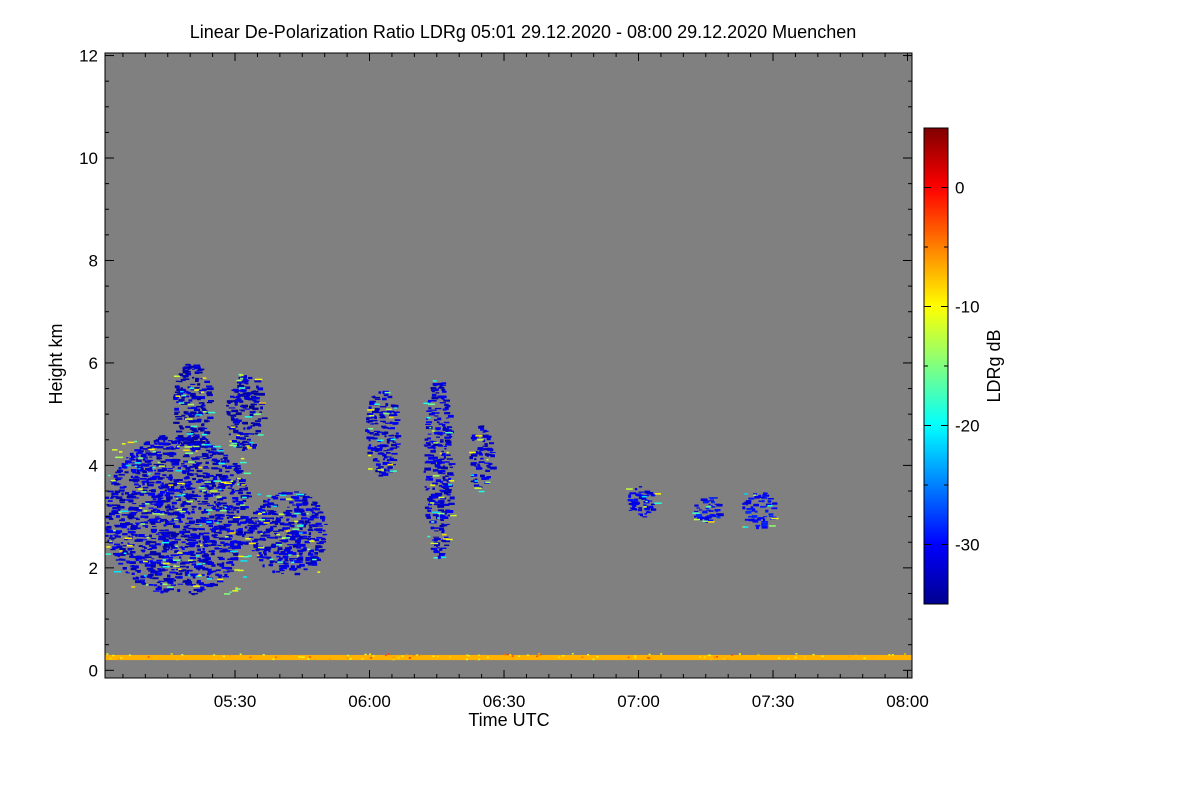 Image resolution: width=1200 pixels, height=800 pixels. I want to click on colorbar-tick-label: -20, so click(967, 426).